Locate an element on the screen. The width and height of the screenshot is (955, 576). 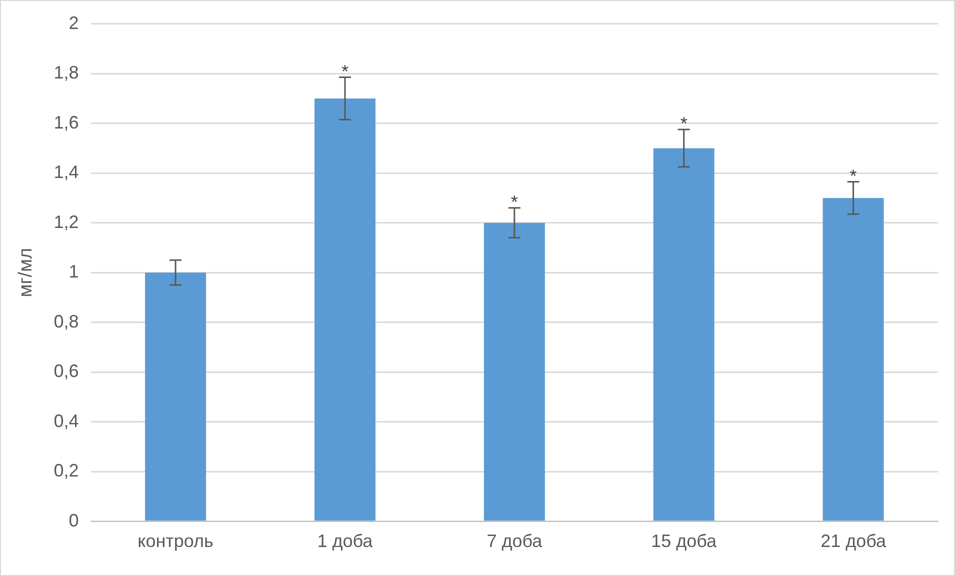
y-tick-label: 1,8 is located at coordinates (66, 72).